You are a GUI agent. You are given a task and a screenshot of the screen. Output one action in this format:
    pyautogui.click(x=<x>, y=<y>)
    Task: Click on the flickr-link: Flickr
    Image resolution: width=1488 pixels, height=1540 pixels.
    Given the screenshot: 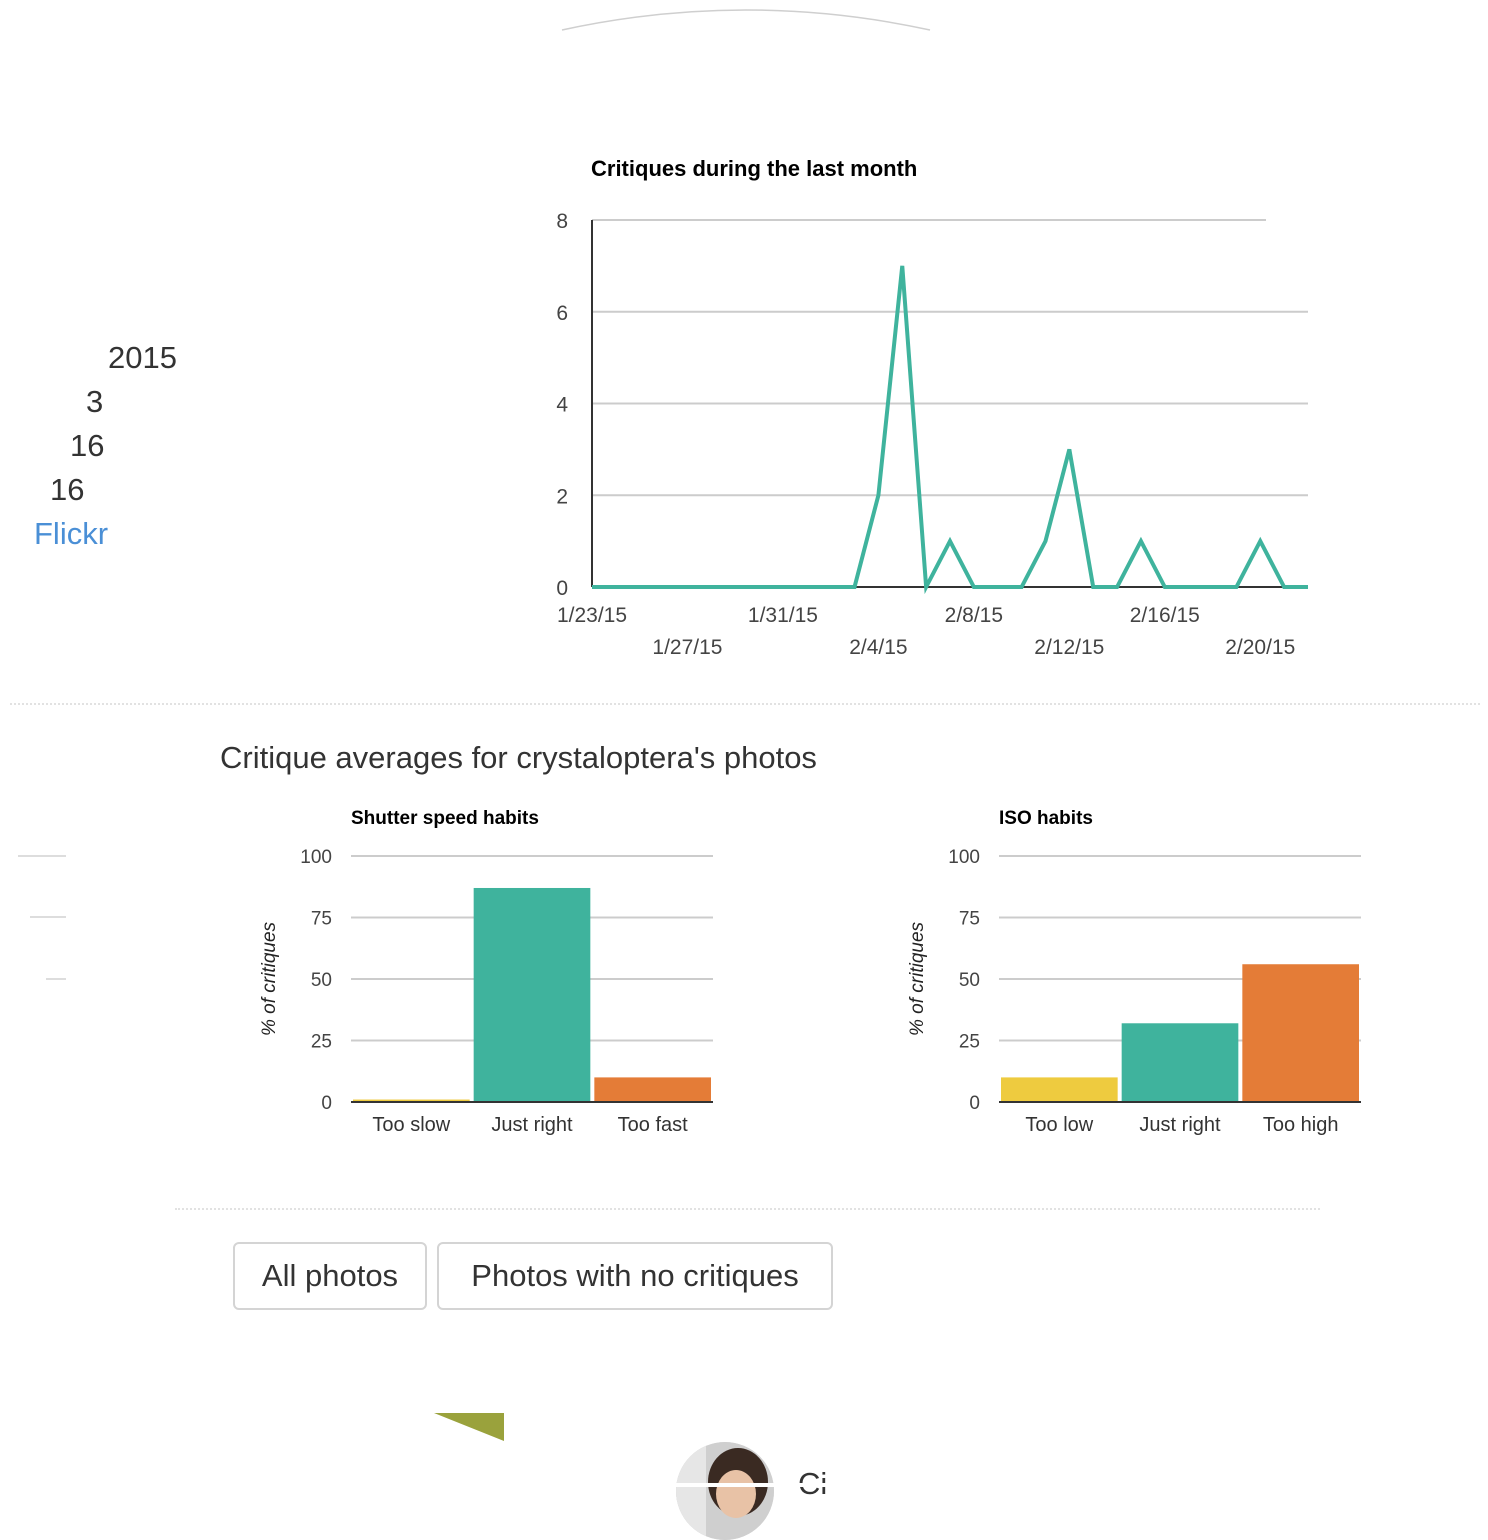 What is the action you would take?
    pyautogui.click(x=71, y=534)
    